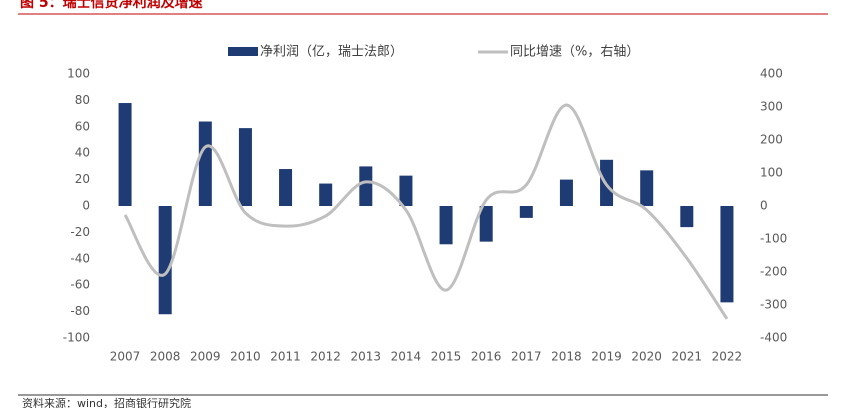  I want to click on y2-tick-label: -300, so click(773, 305).